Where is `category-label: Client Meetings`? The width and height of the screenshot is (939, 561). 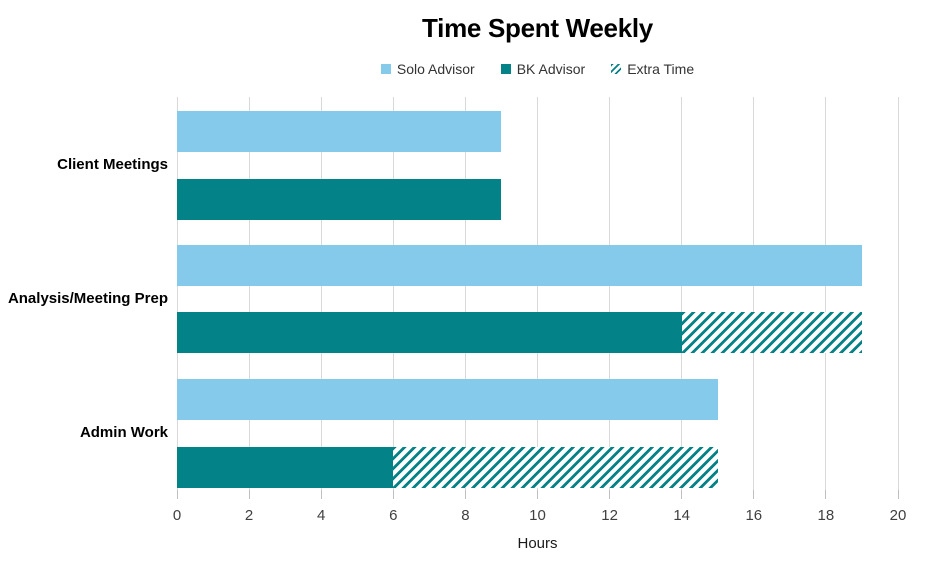 category-label: Client Meetings is located at coordinates (112, 164).